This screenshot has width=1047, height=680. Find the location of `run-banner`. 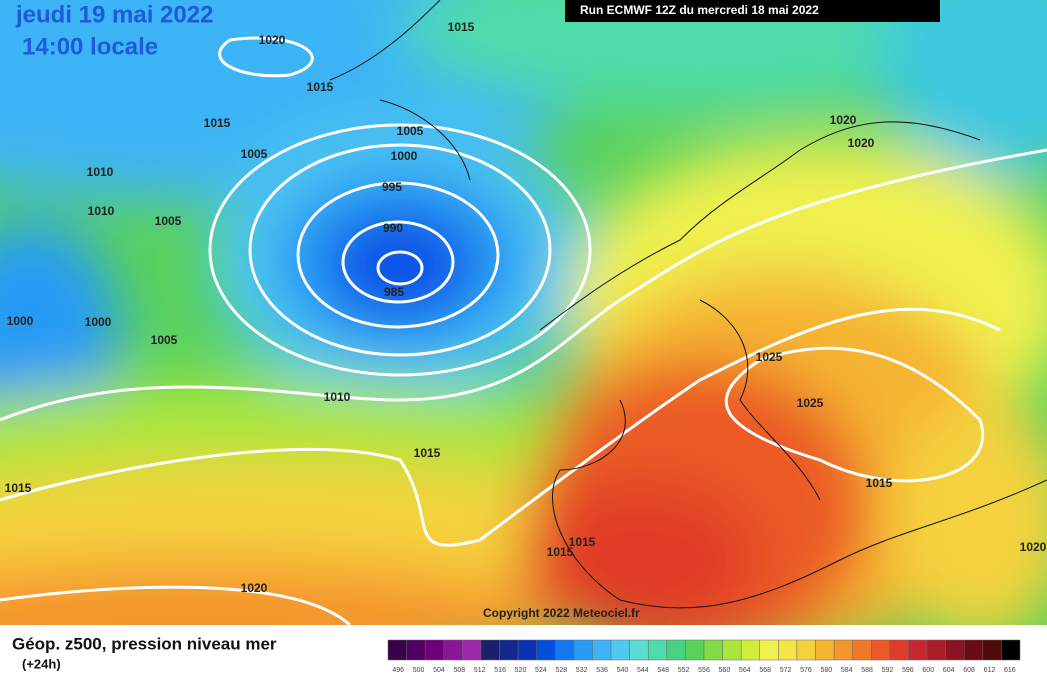

run-banner is located at coordinates (752, 11).